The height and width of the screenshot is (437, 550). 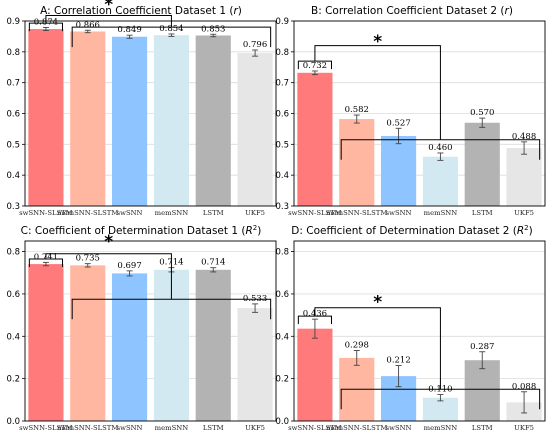 What do you see at coordinates (282, 22) in the screenshot?
I see `panel-b-ytick-label: 0.9` at bounding box center [282, 22].